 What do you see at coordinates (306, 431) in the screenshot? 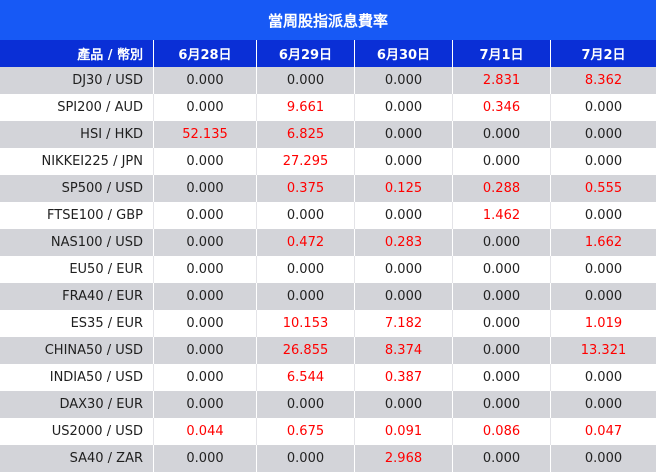
I see `rate-cell: 0.675` at bounding box center [306, 431].